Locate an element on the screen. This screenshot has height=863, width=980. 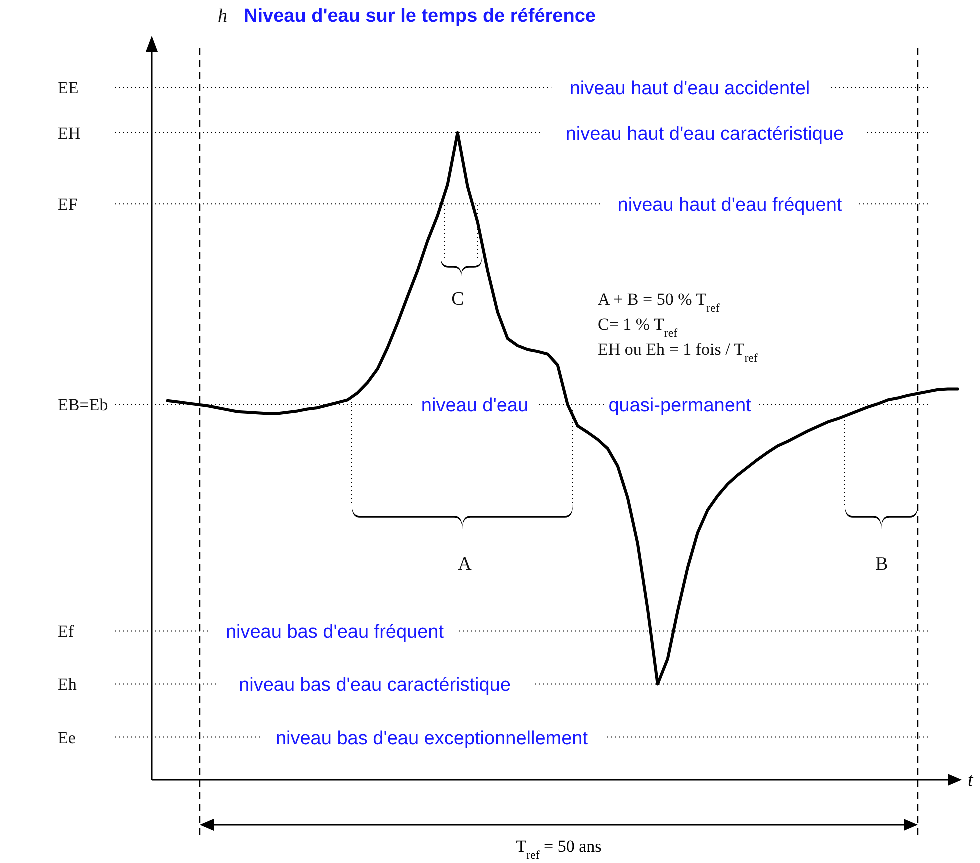
ref-line-label: Eh is located at coordinates (68, 684).